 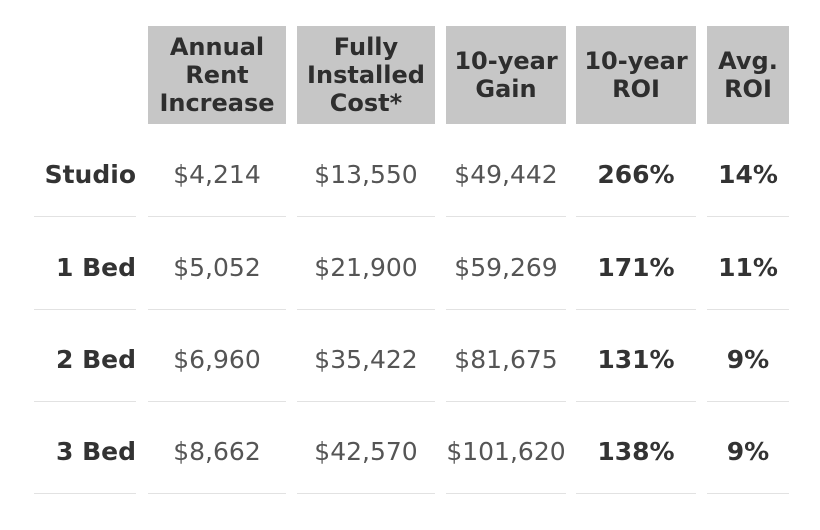 What do you see at coordinates (95, 359) in the screenshot?
I see `row-label: 2 Bed` at bounding box center [95, 359].